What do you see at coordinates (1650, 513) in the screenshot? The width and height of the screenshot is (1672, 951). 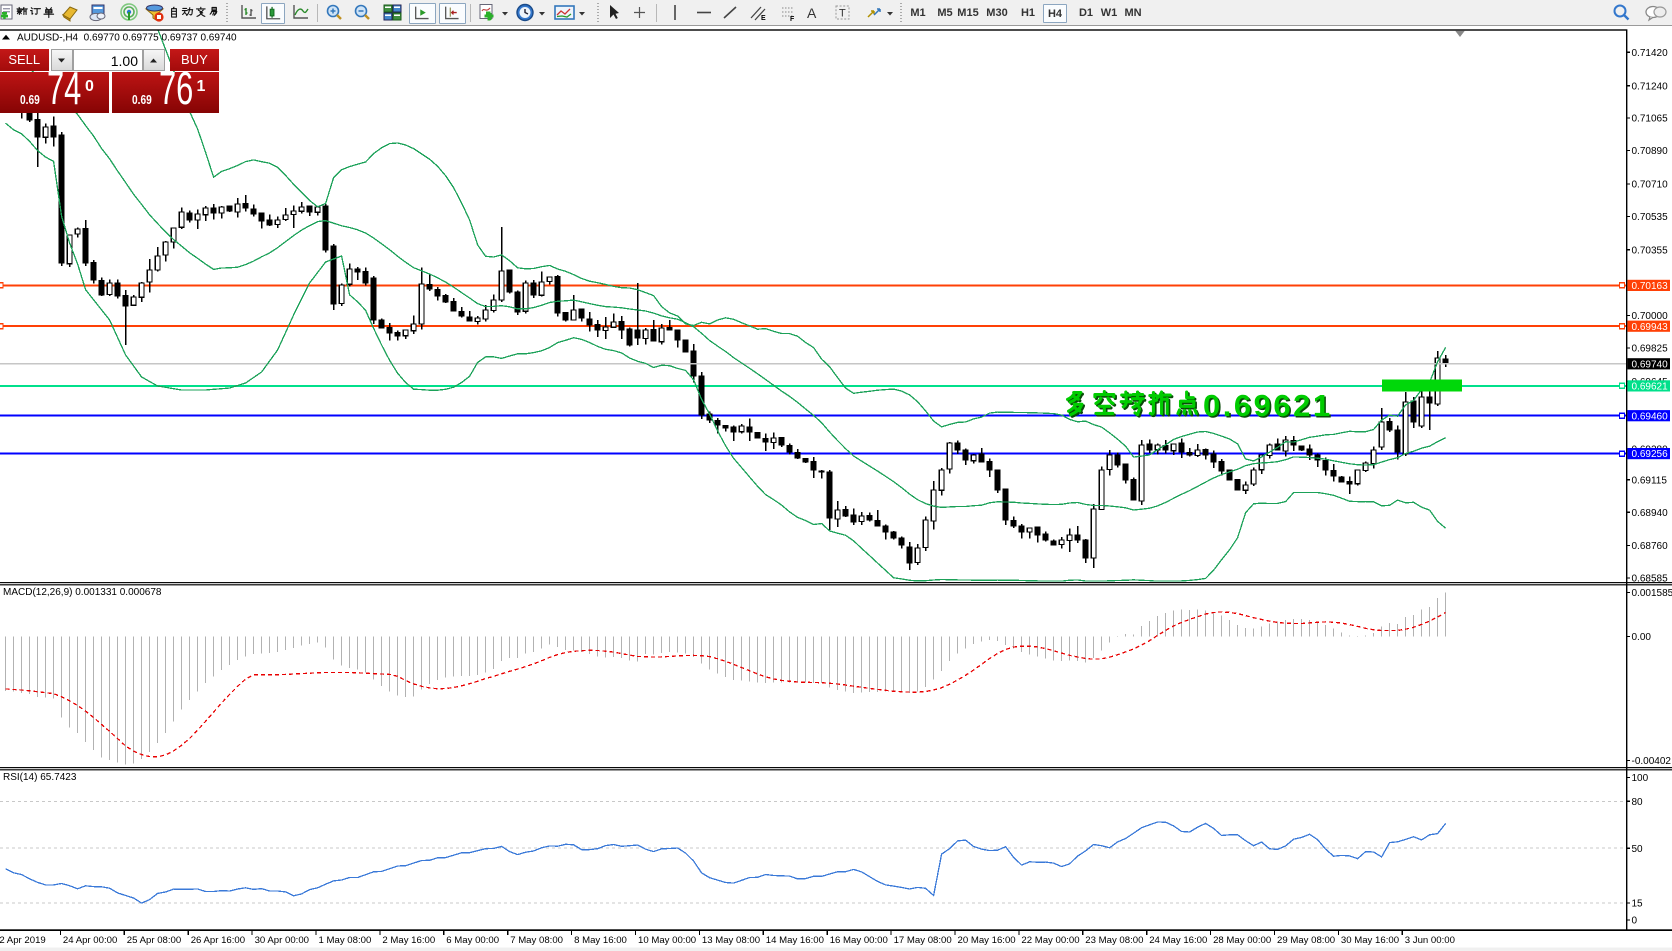 I see `svg-text: 0.68940` at bounding box center [1650, 513].